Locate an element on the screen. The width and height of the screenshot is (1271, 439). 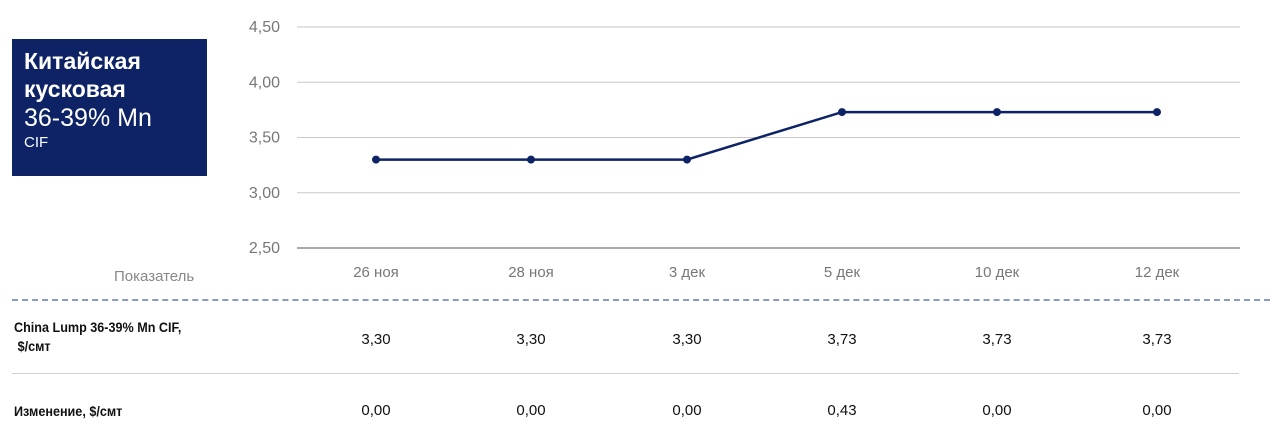
x-tick-label: 3 дек is located at coordinates (687, 272).